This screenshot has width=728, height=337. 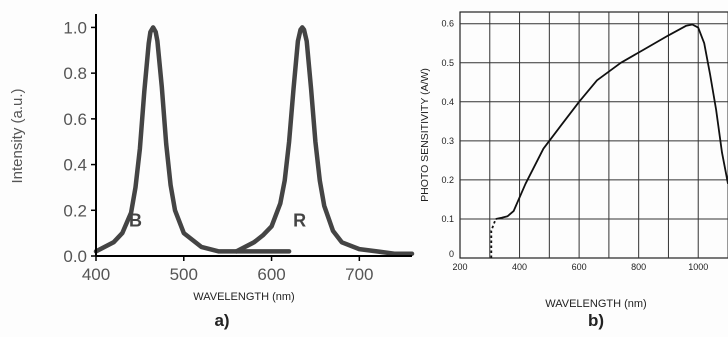 What do you see at coordinates (595, 304) in the screenshot?
I see `panel-b-x-axis-label: WAVELENGTH (nm)` at bounding box center [595, 304].